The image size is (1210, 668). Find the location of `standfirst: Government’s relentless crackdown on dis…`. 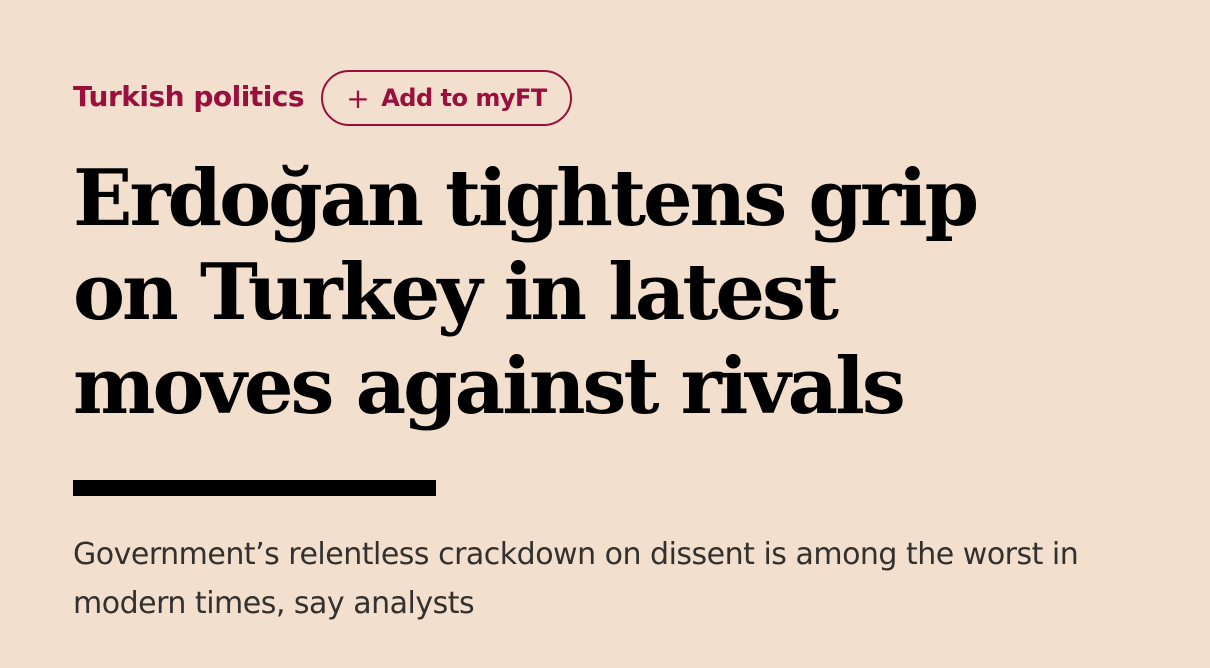

standfirst: Government’s relentless crackdown on dis… is located at coordinates (576, 579).